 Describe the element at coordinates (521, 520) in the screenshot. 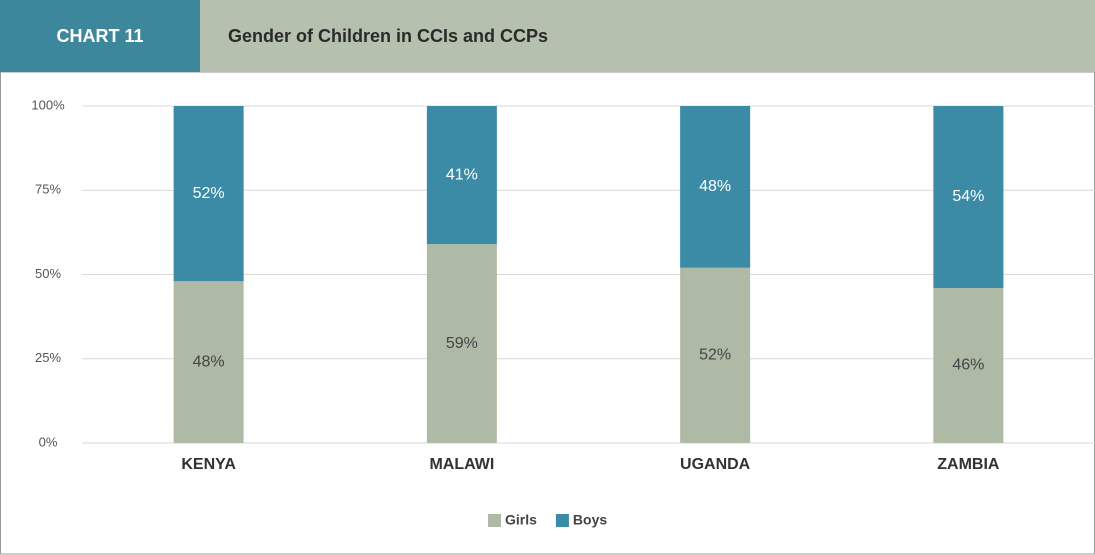

I see `legend-label: Girls` at that location.